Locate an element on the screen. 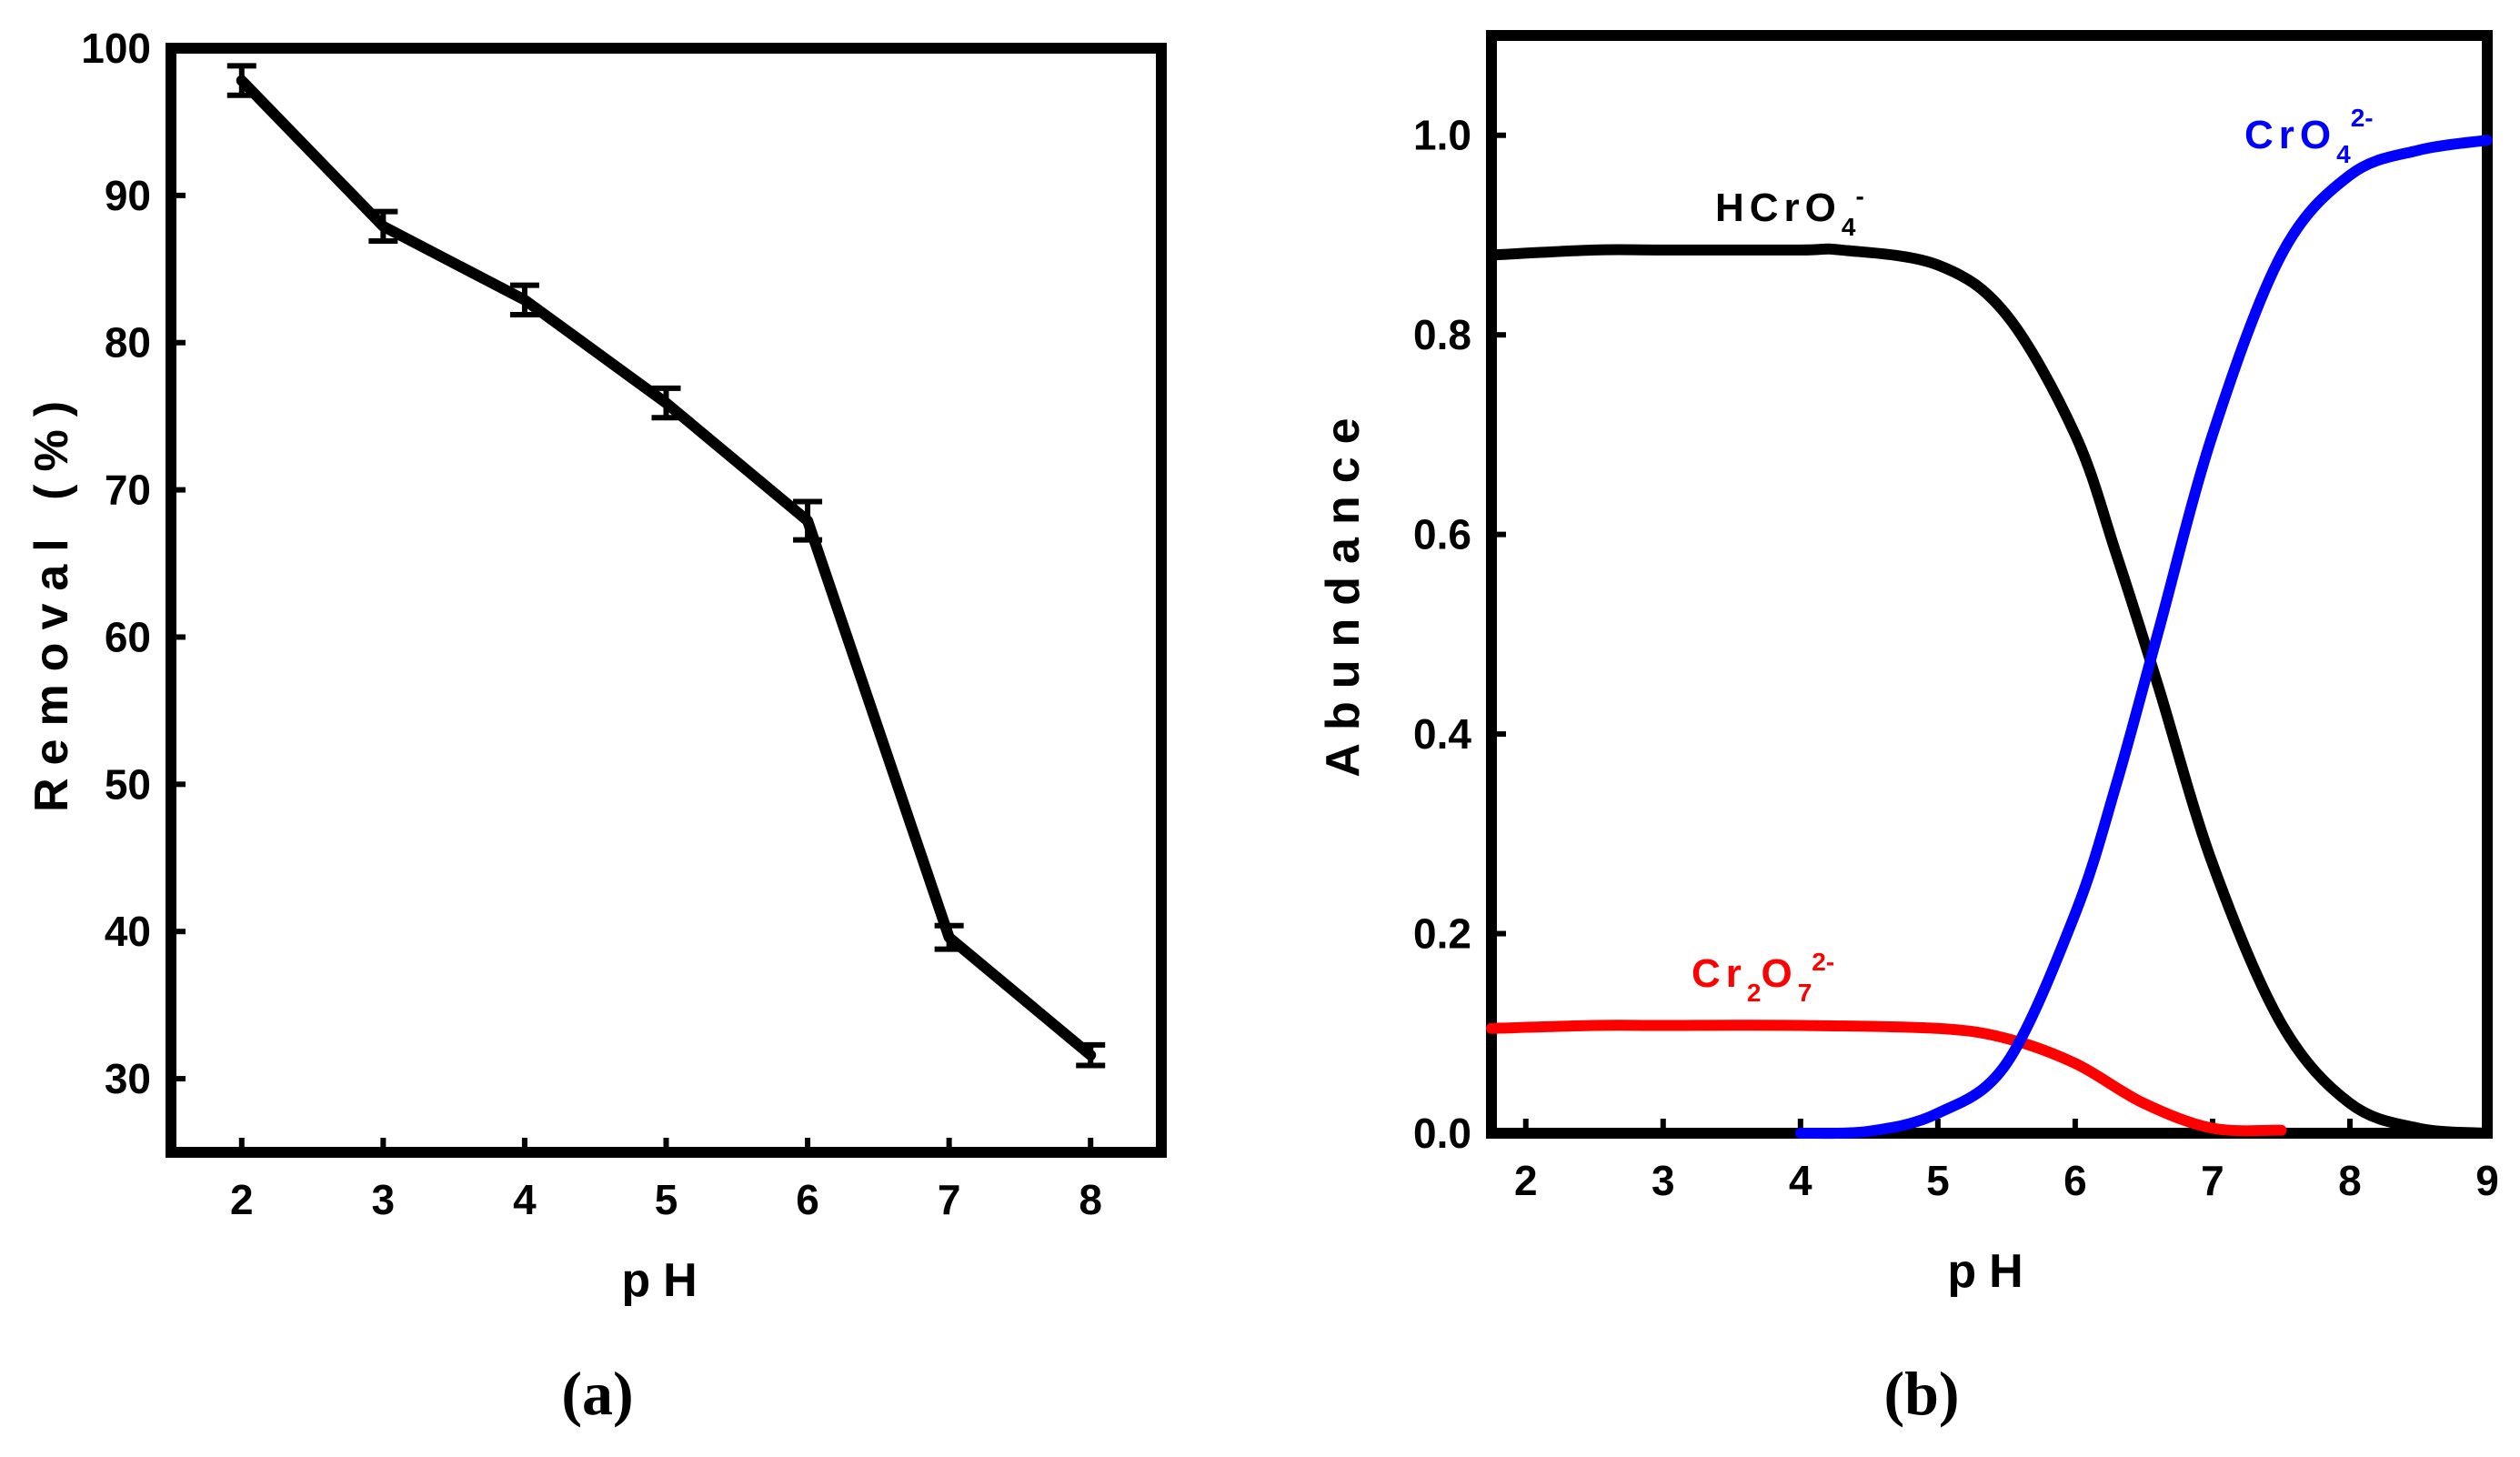 The width and height of the screenshot is (2520, 1457). label-cr2o7: Cr2O72- is located at coordinates (1763, 978).